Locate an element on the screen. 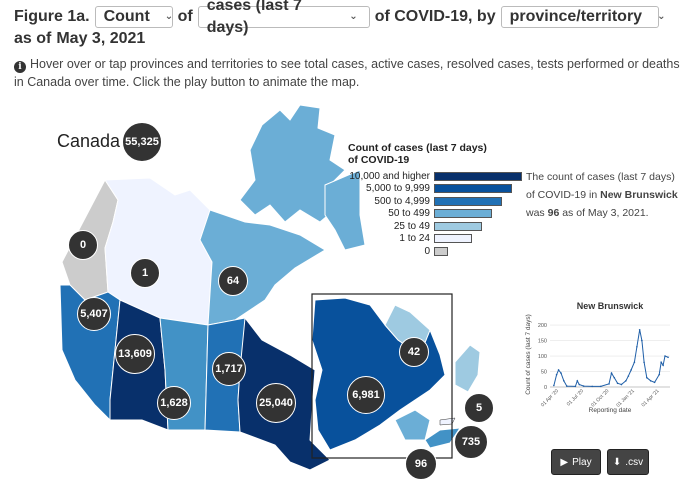 Image resolution: width=700 pixels, height=487 pixels. description-text-after: as of May 3, 2021. is located at coordinates (605, 213).